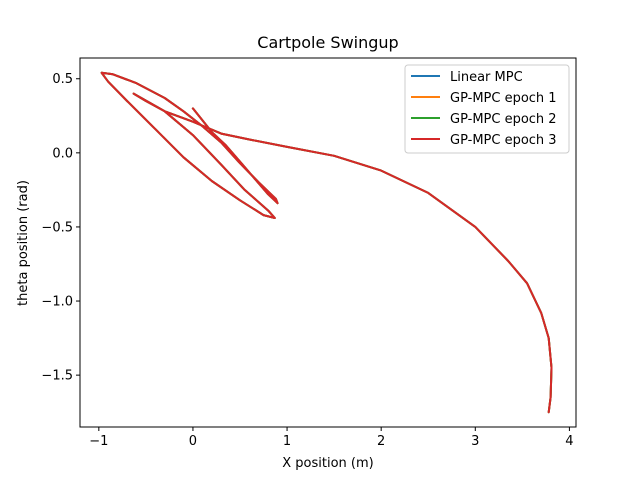 The width and height of the screenshot is (640, 480). I want to click on y-tick-label: −1.0, so click(57, 302).